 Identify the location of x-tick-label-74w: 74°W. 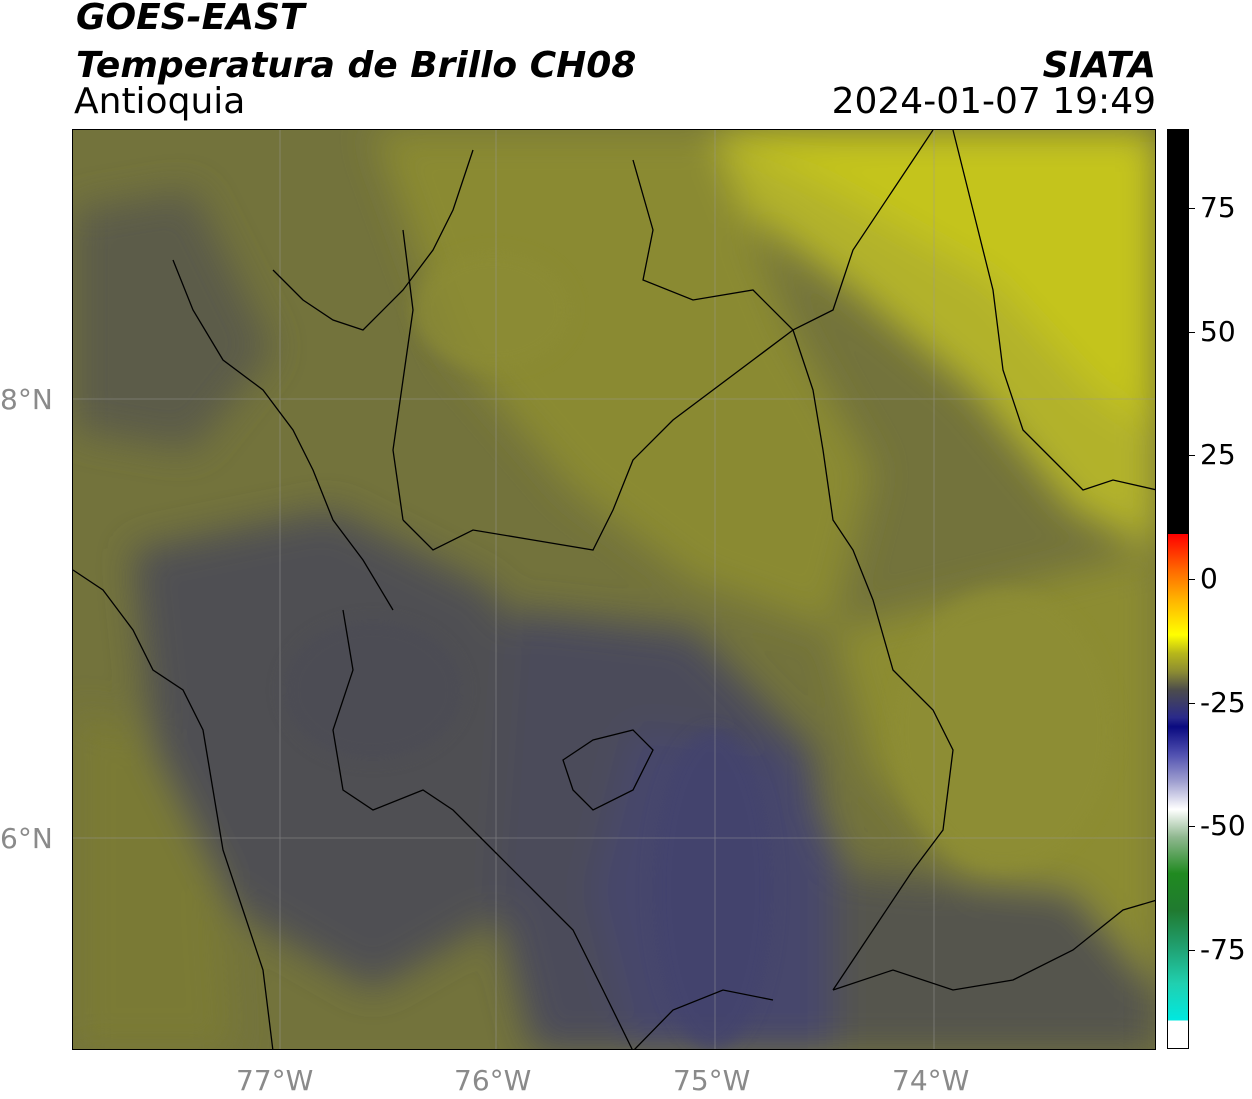
(931, 1080).